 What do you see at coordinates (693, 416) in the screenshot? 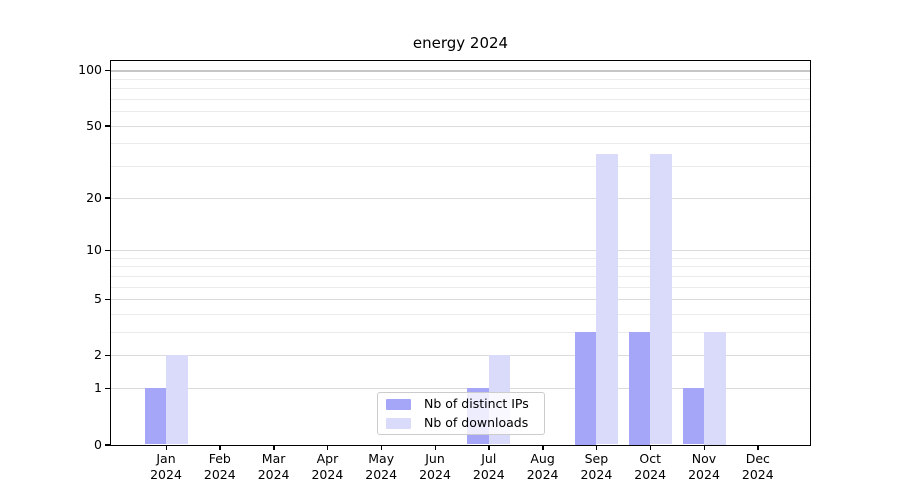
I see `bar-distinct-ips-nov` at bounding box center [693, 416].